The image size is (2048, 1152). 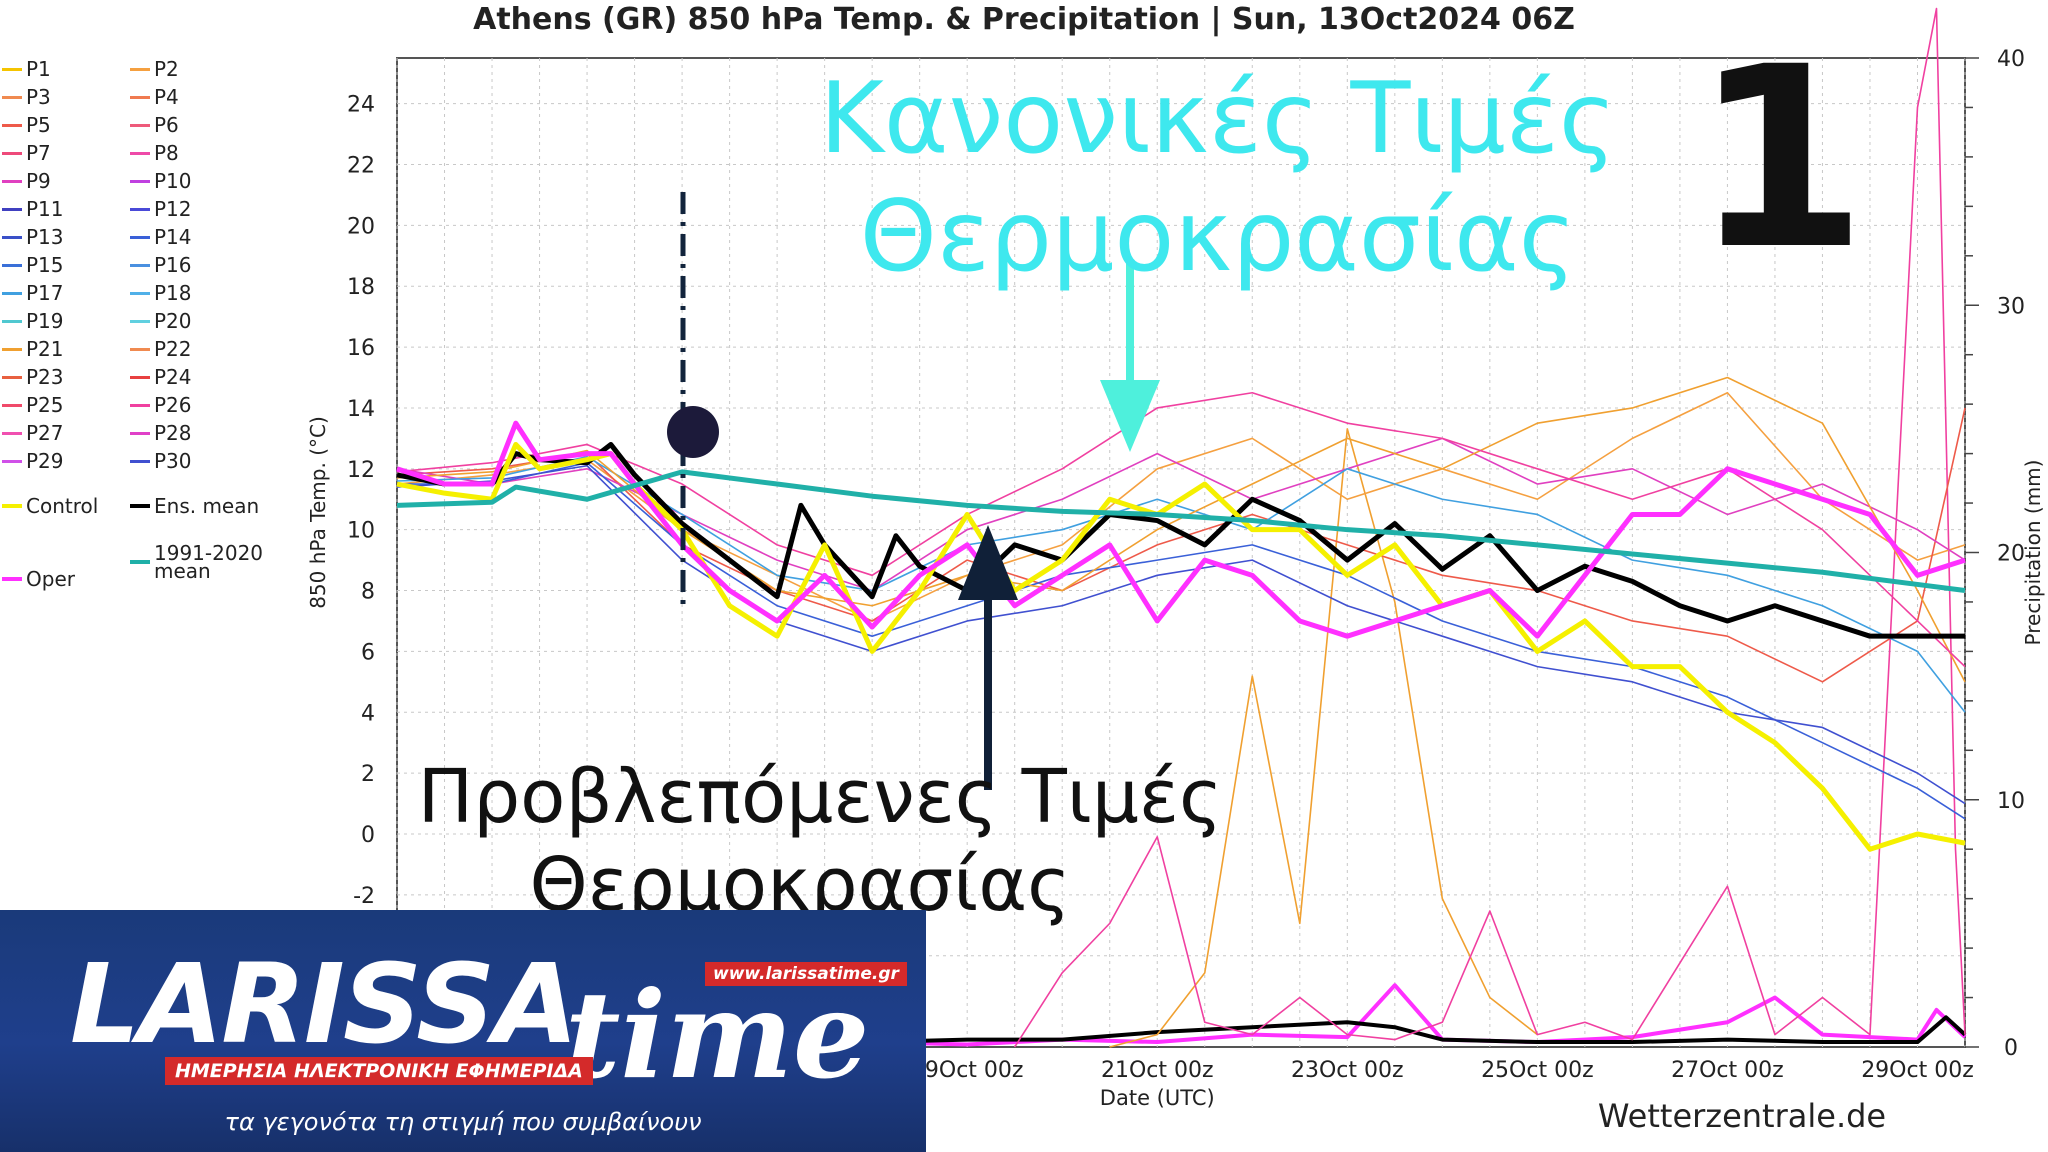 What do you see at coordinates (173, 237) in the screenshot?
I see `legend-label: P14` at bounding box center [173, 237].